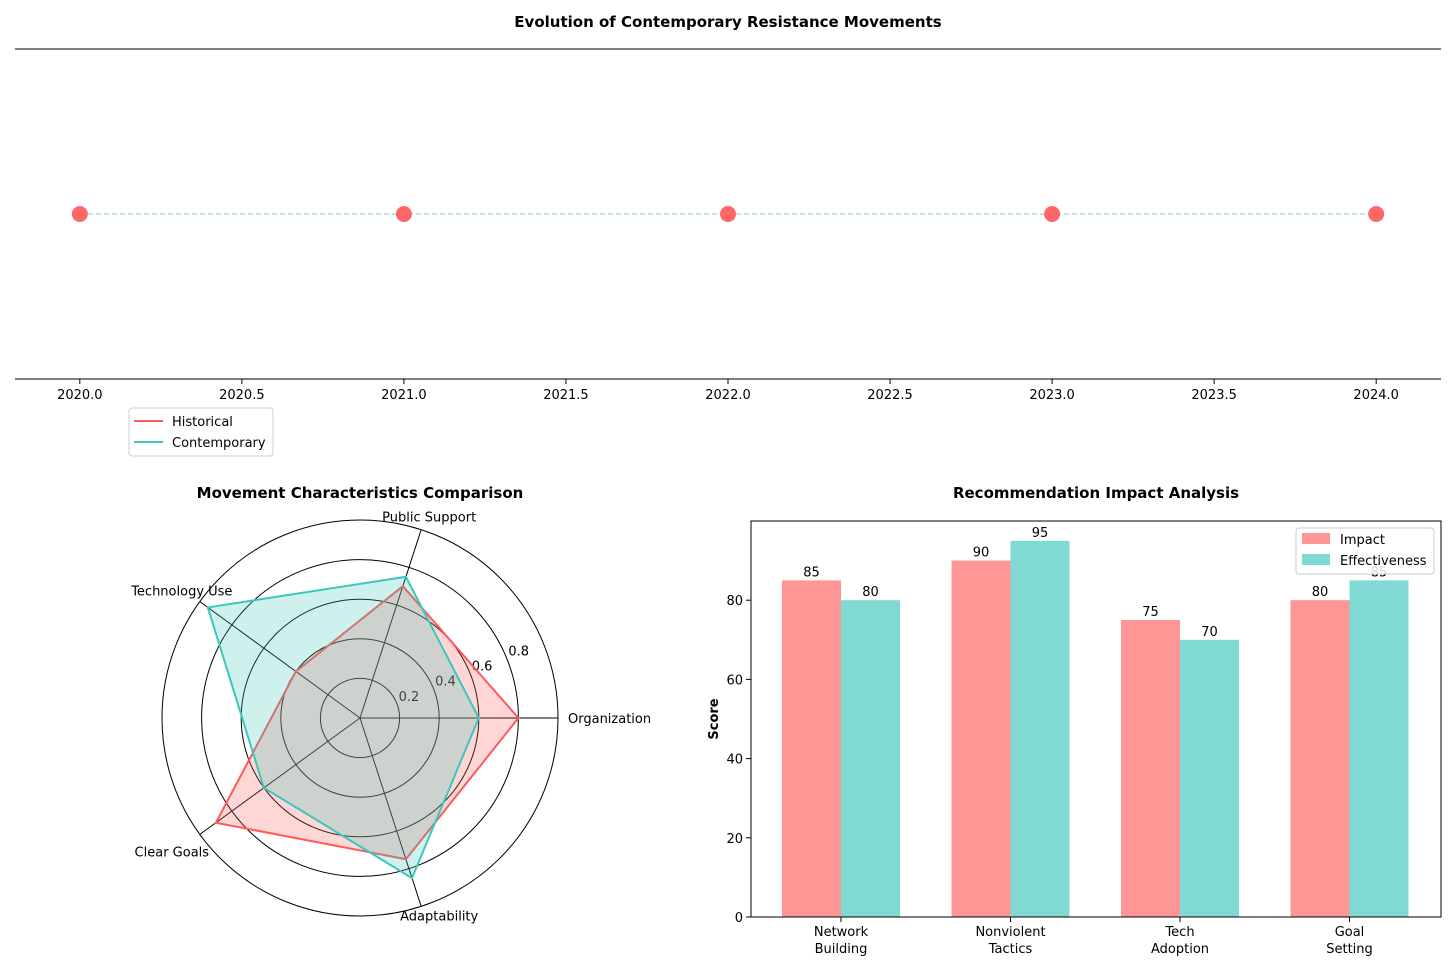 Image resolution: width=1456 pixels, height=971 pixels. I want to click on timeline-x-tick-label: 2023.0, so click(1052, 395).